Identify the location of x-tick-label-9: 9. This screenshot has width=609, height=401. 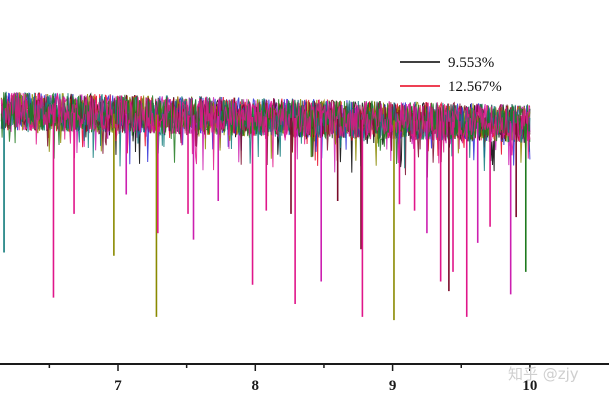
(393, 386).